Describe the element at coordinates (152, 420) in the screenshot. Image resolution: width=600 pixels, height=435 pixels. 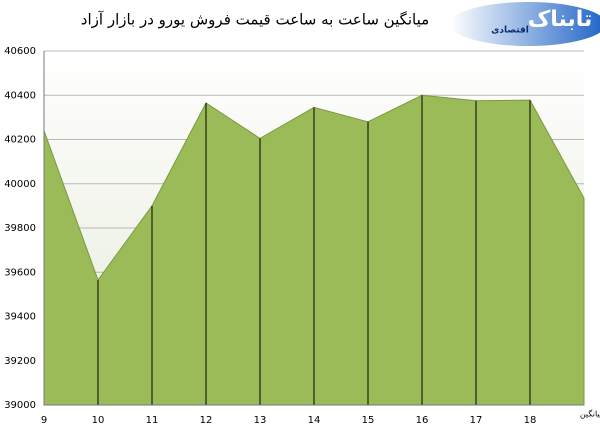
I see `x-tick-label: 11` at that location.